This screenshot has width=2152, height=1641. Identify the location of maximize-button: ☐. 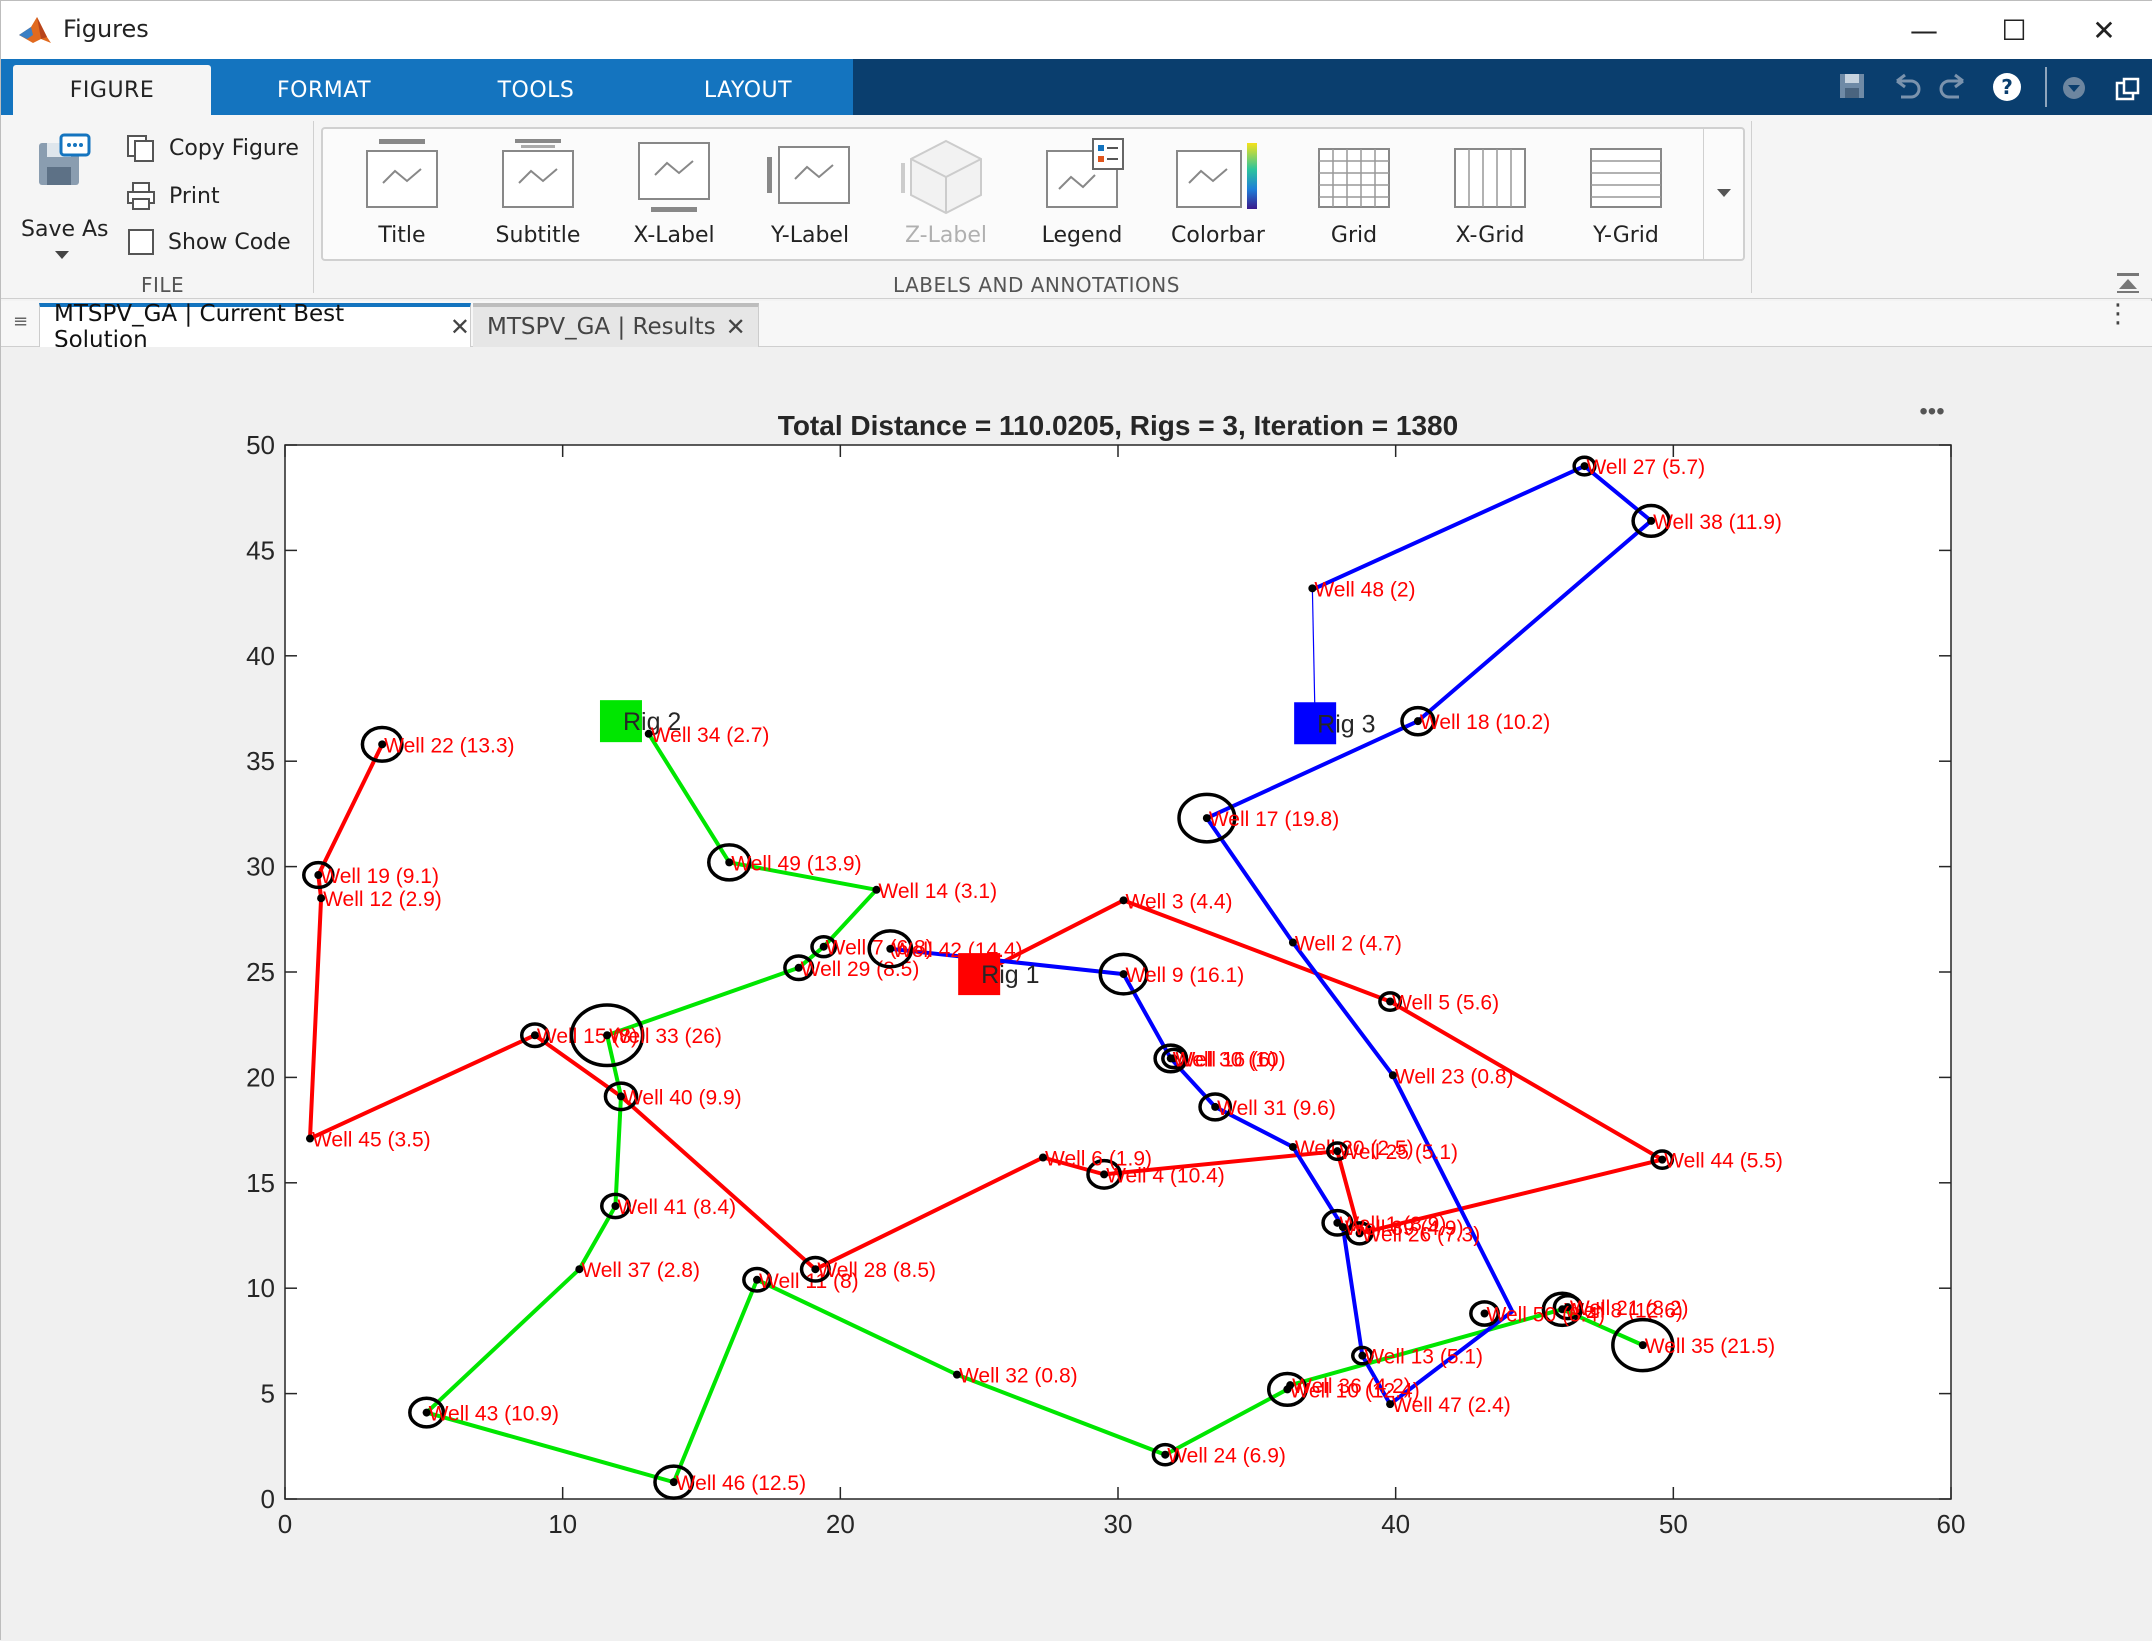
(2014, 30).